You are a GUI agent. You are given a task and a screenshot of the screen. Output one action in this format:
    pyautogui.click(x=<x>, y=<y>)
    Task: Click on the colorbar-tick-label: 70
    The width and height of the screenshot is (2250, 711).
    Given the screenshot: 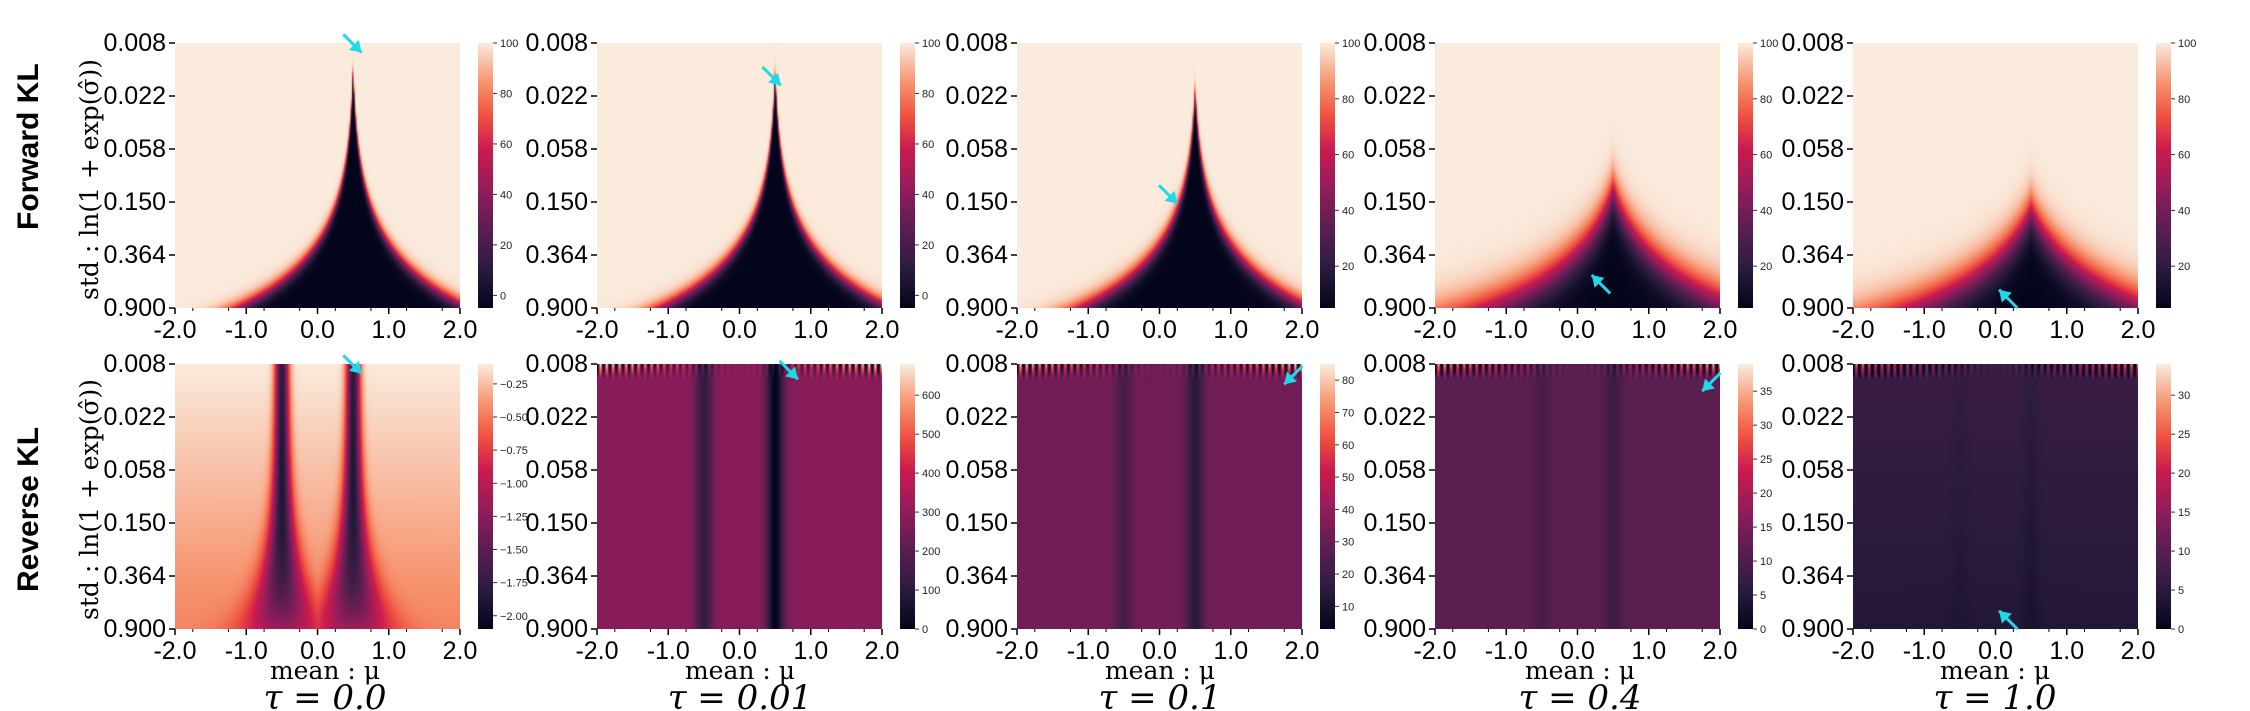 What is the action you would take?
    pyautogui.click(x=1348, y=413)
    